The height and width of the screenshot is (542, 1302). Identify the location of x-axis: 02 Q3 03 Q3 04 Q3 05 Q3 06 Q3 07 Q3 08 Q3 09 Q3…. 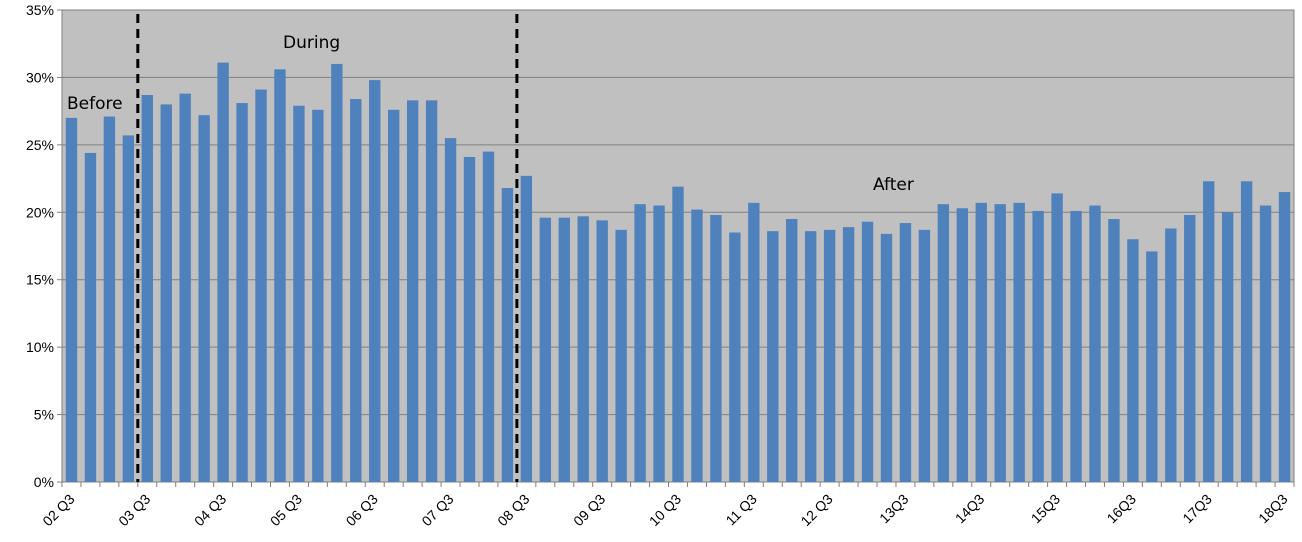
(667, 505).